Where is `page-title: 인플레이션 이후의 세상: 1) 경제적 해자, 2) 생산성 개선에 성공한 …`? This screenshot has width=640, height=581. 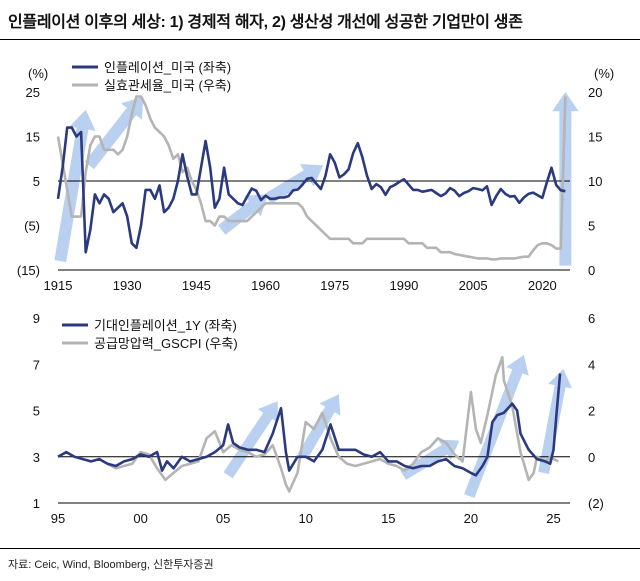
page-title: 인플레이션 이후의 세상: 1) 경제적 해자, 2) 생산성 개선에 성공한 … is located at coordinates (265, 22).